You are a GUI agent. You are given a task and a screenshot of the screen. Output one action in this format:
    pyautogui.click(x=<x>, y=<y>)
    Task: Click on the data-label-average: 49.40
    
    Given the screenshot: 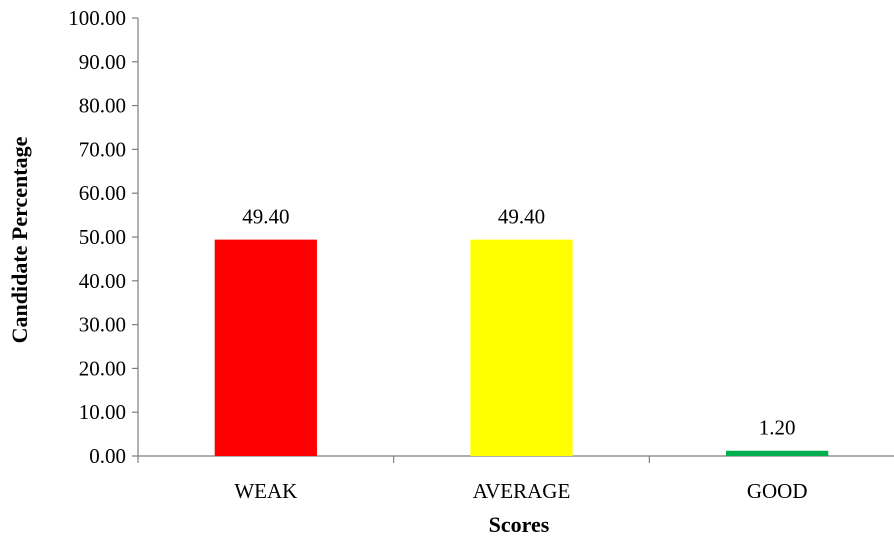 What is the action you would take?
    pyautogui.click(x=521, y=217)
    